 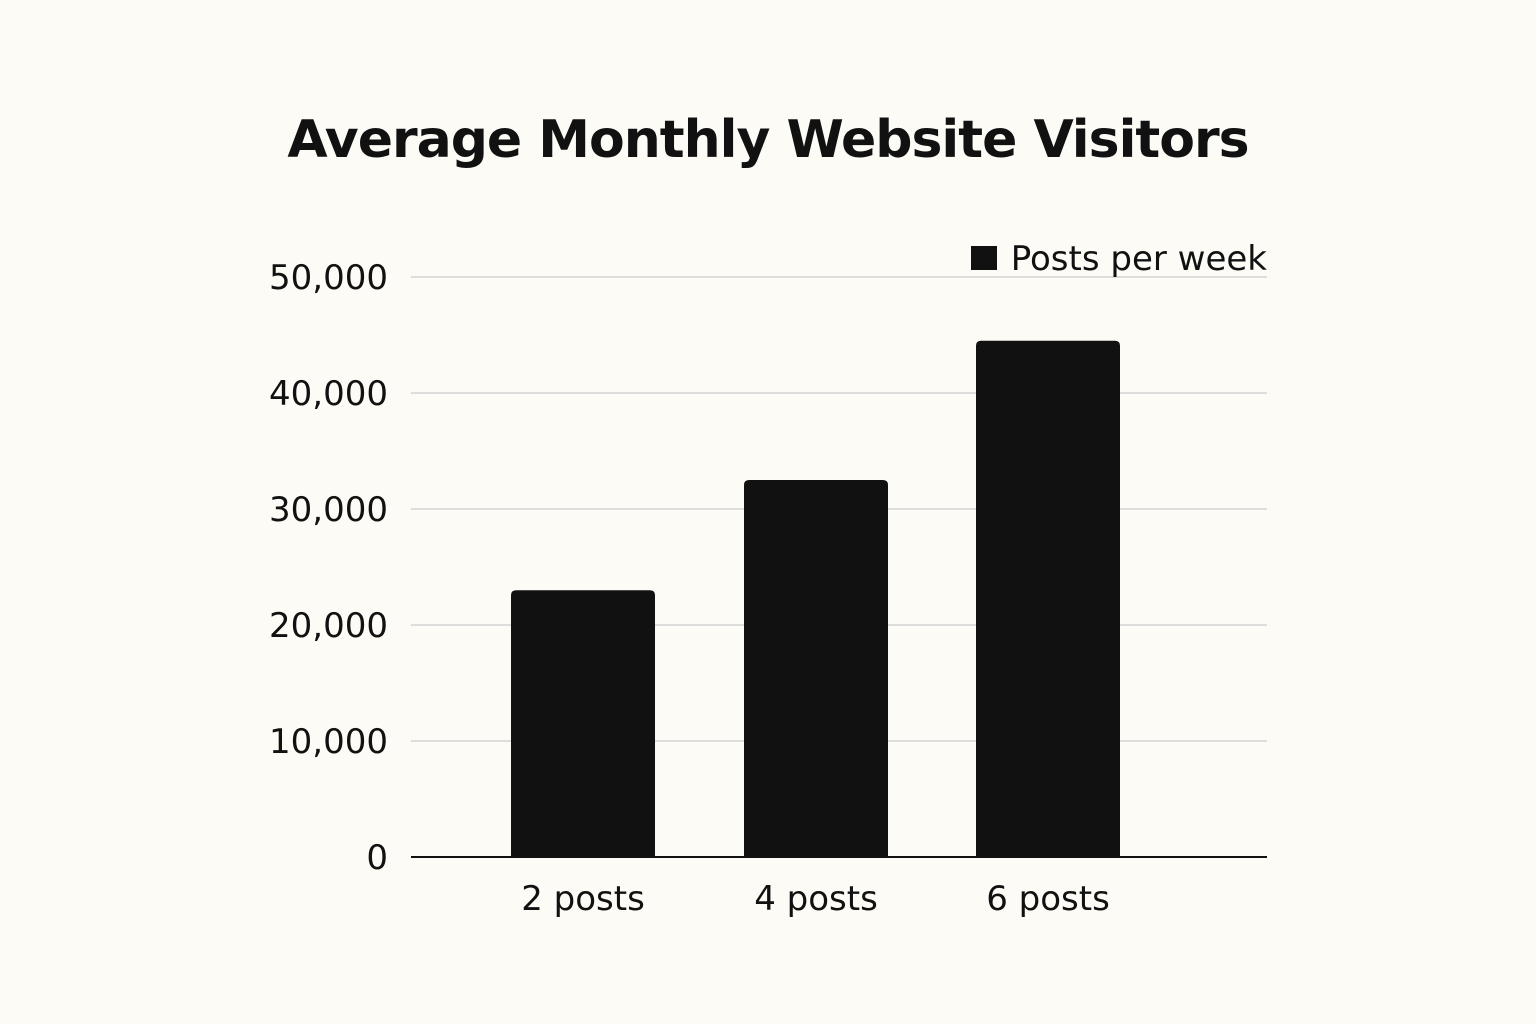 I want to click on y-tick-label: 10,000, so click(x=328, y=742).